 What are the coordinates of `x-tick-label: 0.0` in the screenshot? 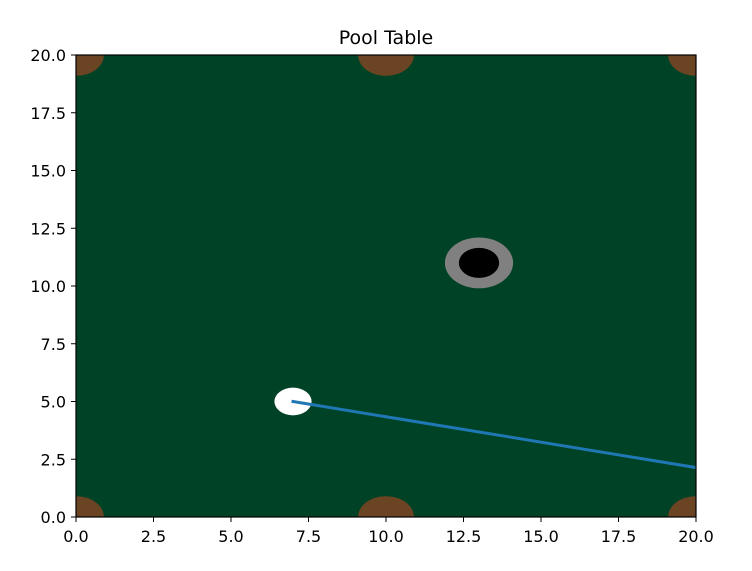 It's located at (75, 536).